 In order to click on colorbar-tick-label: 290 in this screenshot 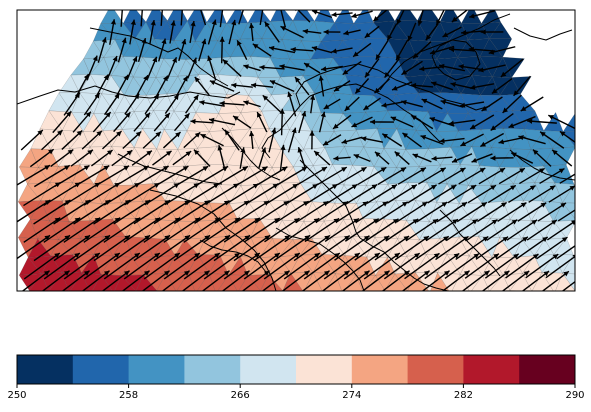, I will do `click(574, 395)`.